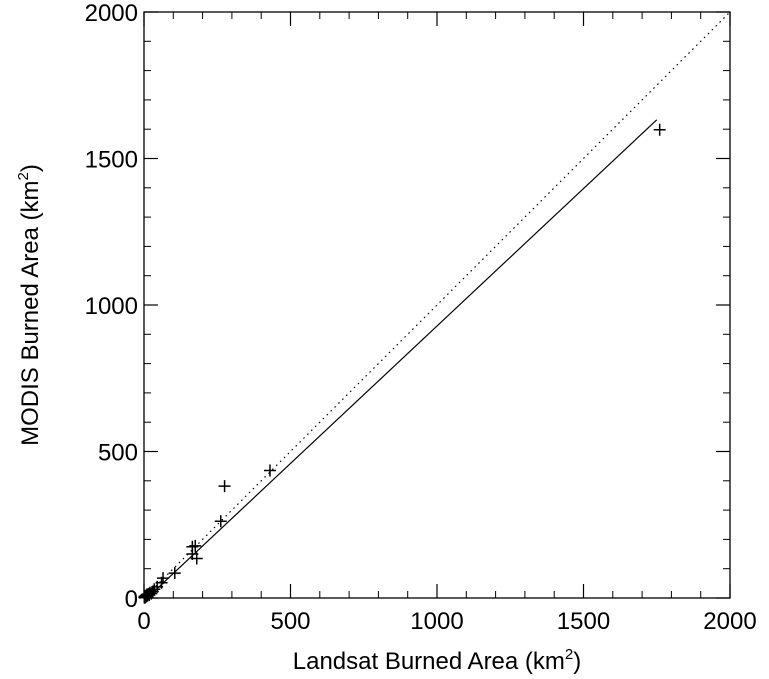 This screenshot has height=679, width=769. Describe the element at coordinates (290, 621) in the screenshot. I see `x-tick-label: 500` at that location.